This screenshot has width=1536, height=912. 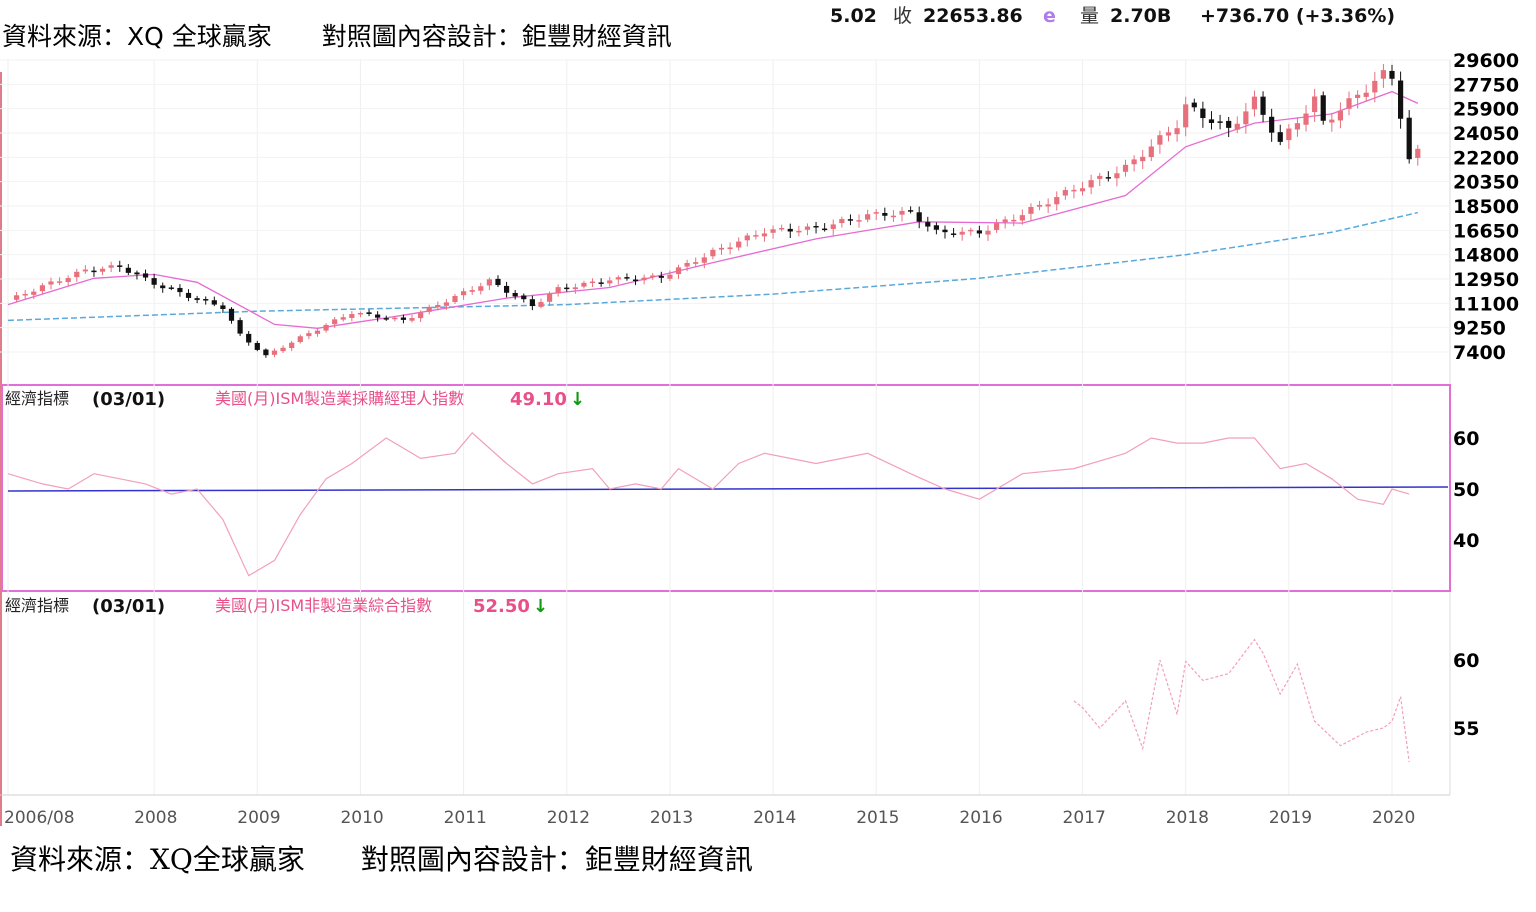 What do you see at coordinates (337, 36) in the screenshot?
I see `header-source-note: 資料來源：XQ 全球贏家 對照圖內容設計：鉅豐財經資訊` at bounding box center [337, 36].